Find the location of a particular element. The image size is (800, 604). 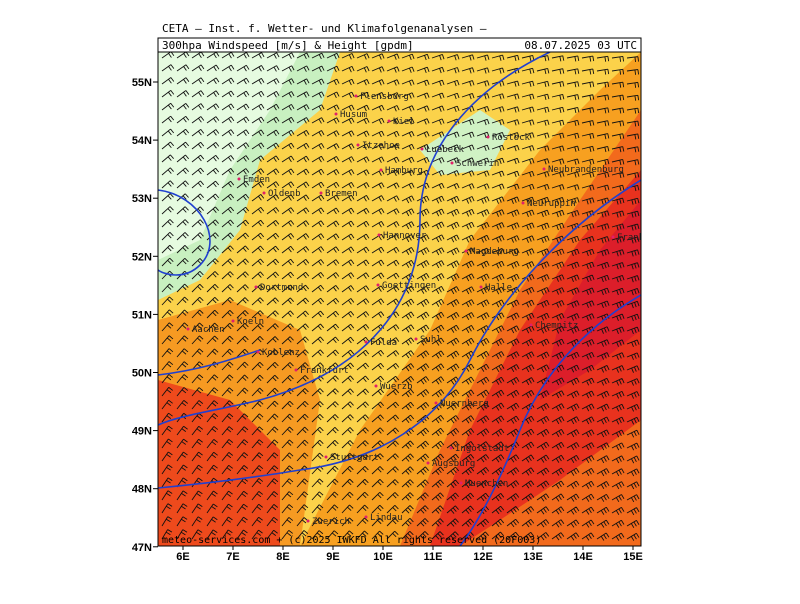

city-label: Kiel is located at coordinates (404, 122).